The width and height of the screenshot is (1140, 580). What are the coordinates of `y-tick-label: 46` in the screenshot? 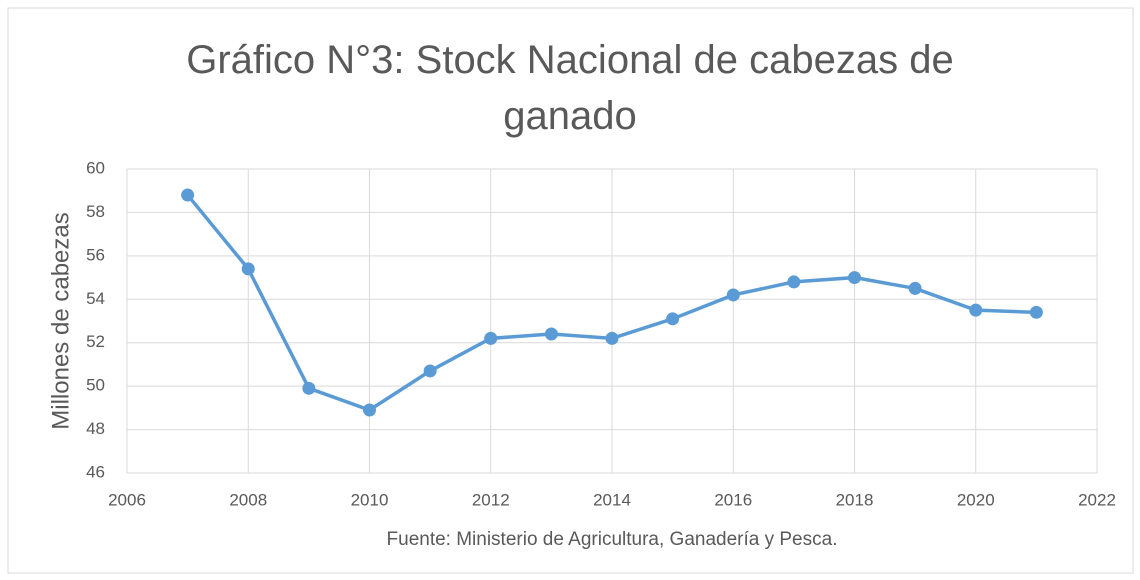 It's located at (95, 471).